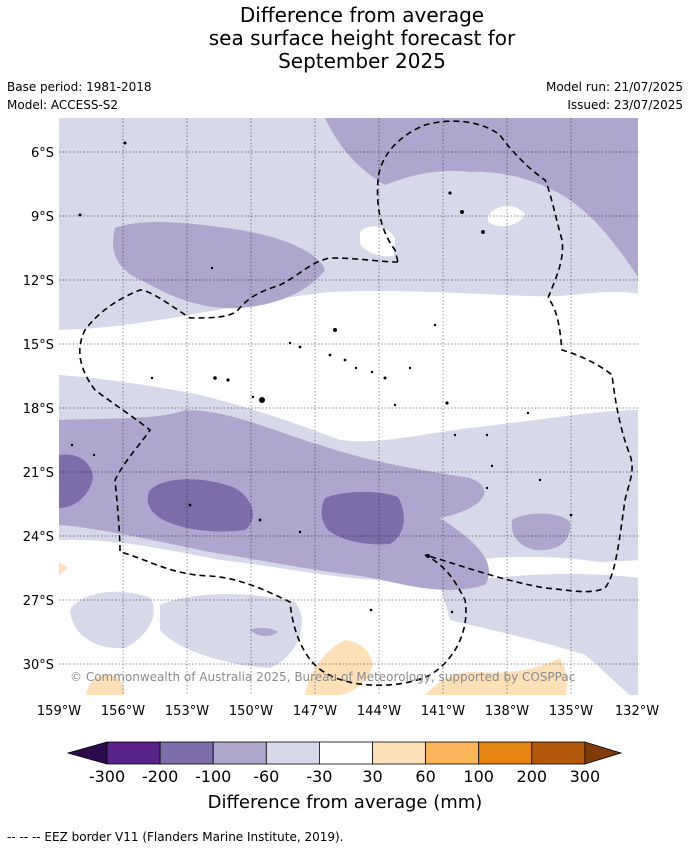 This screenshot has height=850, width=690. Describe the element at coordinates (571, 711) in the screenshot. I see `lon-label: 135°W` at that location.